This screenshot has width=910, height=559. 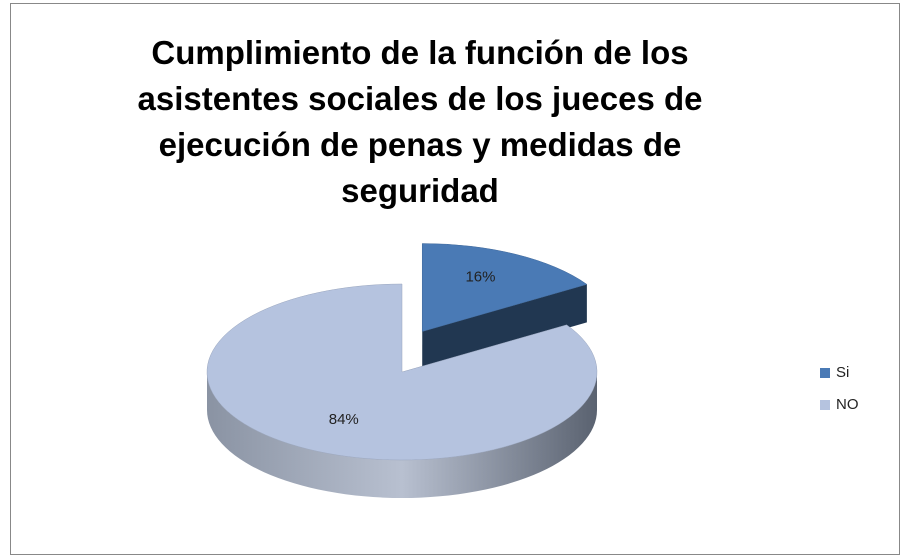 What do you see at coordinates (344, 419) in the screenshot?
I see `data-label: 84%` at bounding box center [344, 419].